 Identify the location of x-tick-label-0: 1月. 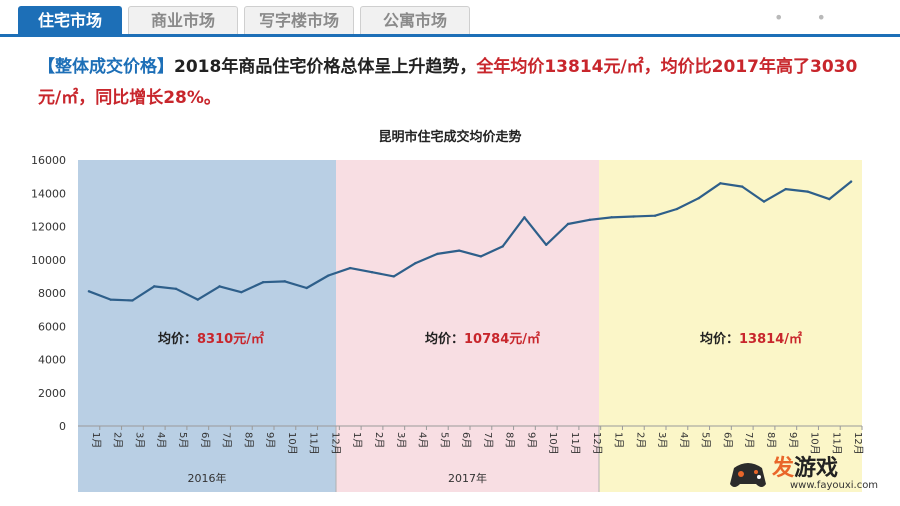
(96, 440).